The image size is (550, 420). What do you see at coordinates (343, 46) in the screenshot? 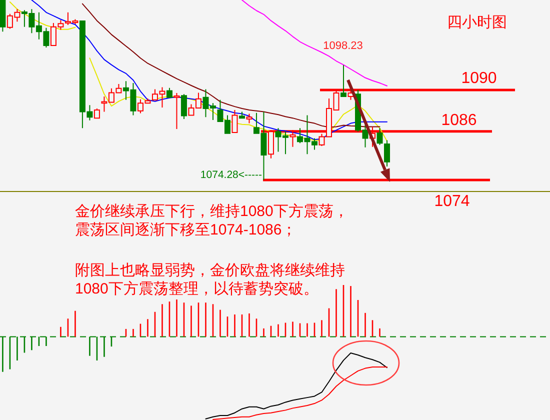
I see `annotation: 1098.23` at bounding box center [343, 46].